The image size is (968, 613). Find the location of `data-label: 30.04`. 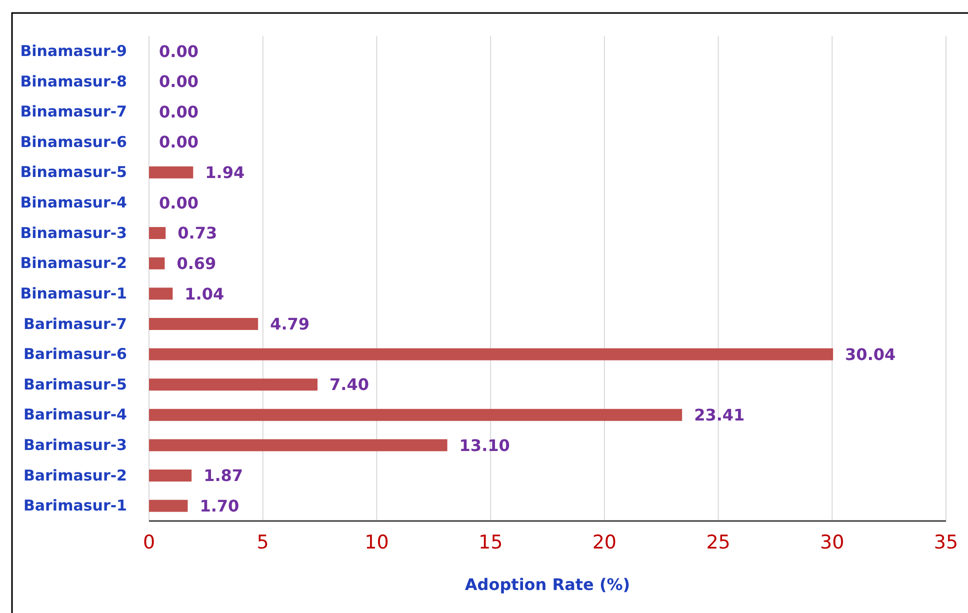

data-label: 30.04 is located at coordinates (870, 354).